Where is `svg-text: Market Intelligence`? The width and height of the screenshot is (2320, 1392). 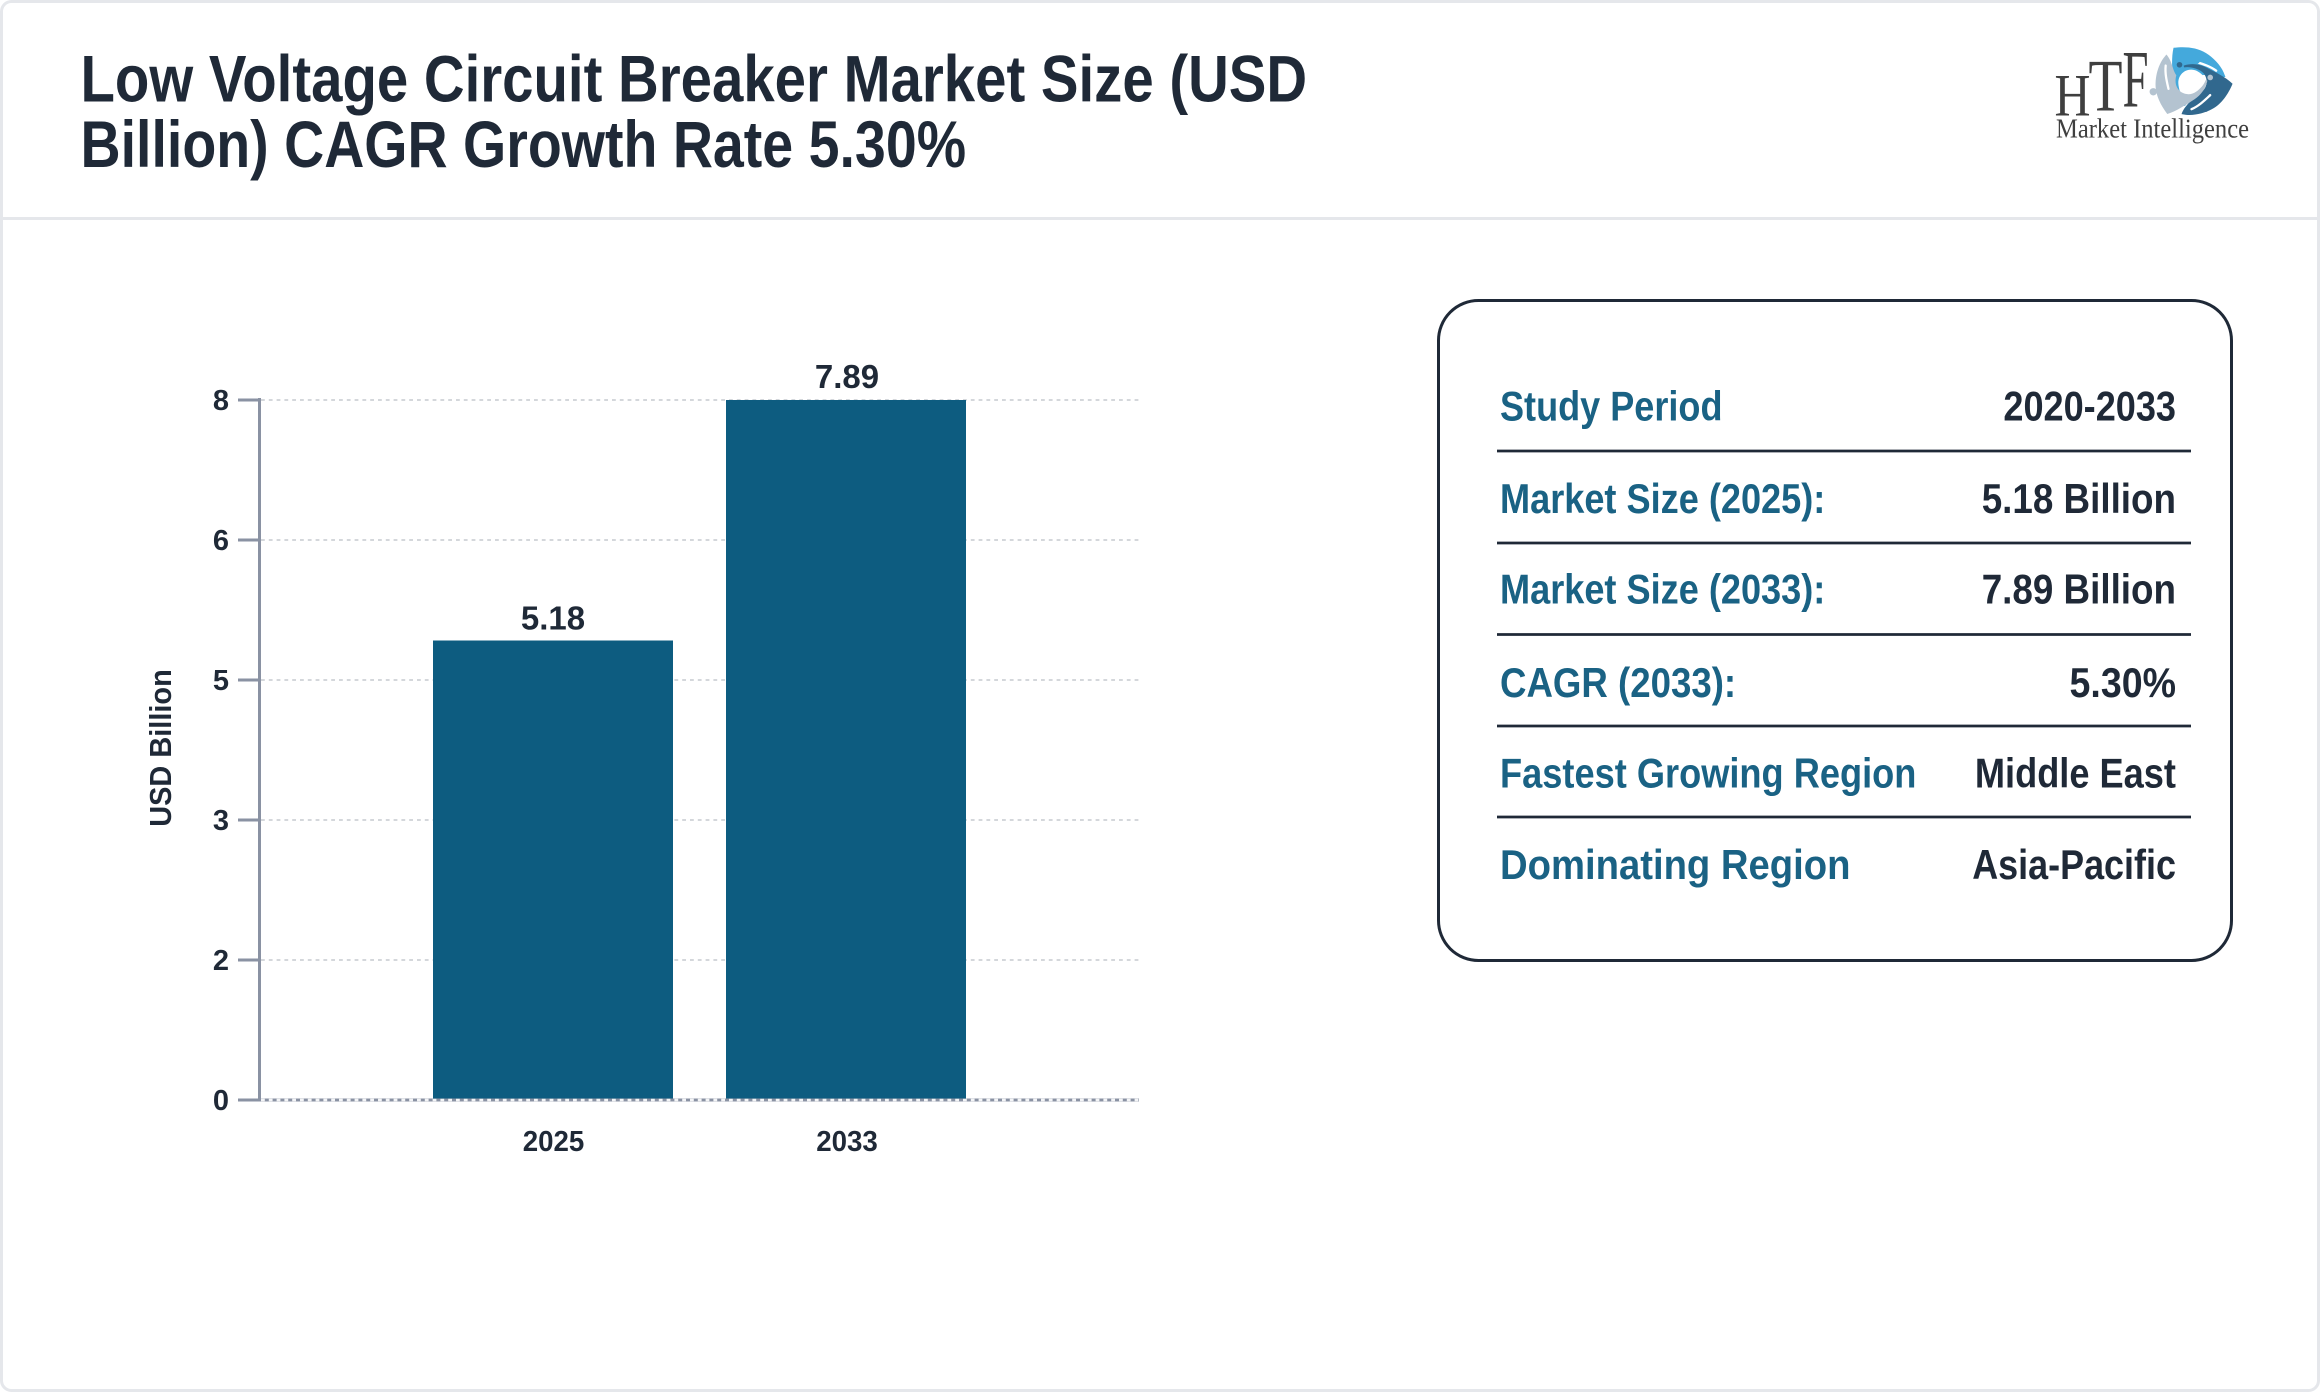
svg-text: Market Intelligence is located at coordinates (2152, 129).